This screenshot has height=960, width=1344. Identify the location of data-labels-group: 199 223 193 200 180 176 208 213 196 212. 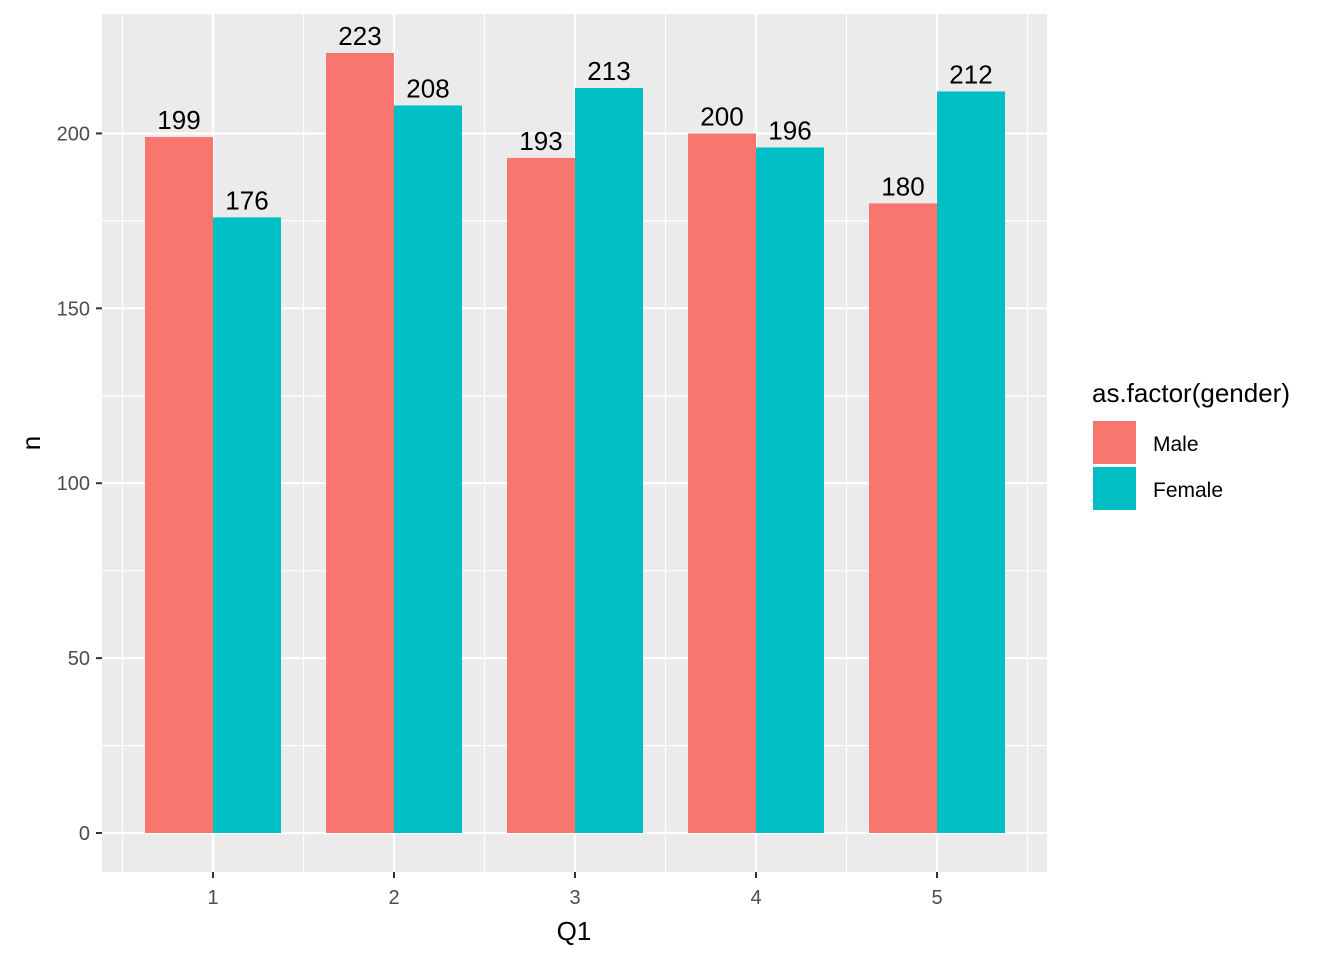
(574, 118).